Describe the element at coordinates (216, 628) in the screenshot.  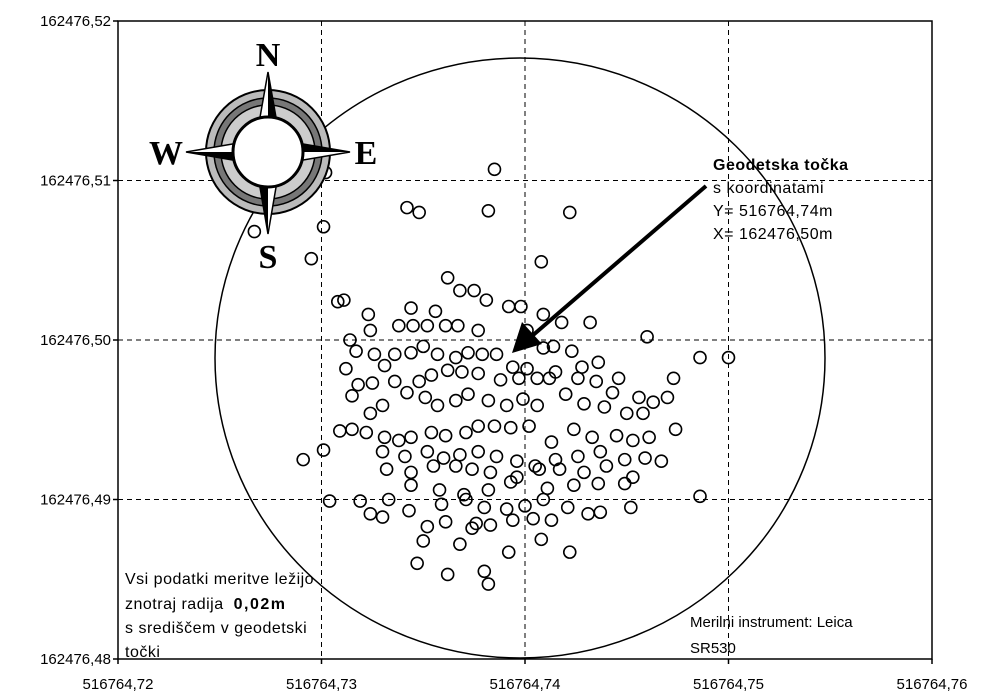
I see `note-line: s središčem v geodetski` at that location.